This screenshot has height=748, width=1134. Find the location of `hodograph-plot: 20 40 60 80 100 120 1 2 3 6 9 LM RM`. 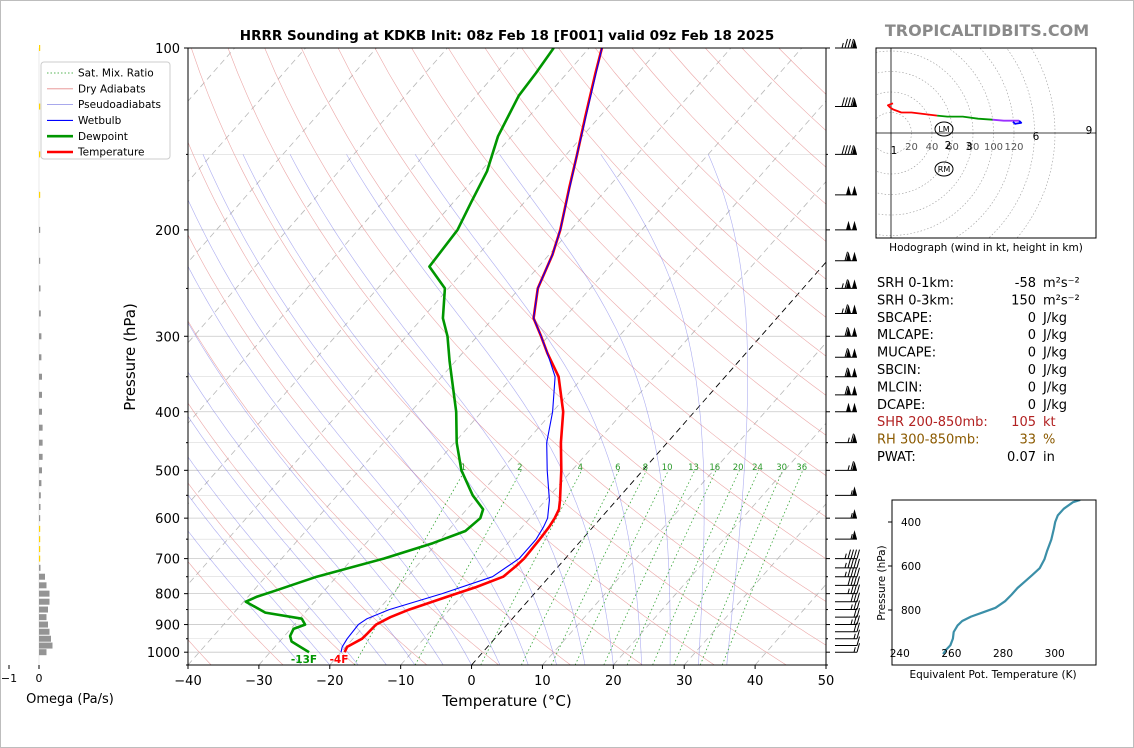

hodograph-plot: 20 40 60 80 100 120 1 2 3 6 9 LM RM is located at coordinates (986, 143).